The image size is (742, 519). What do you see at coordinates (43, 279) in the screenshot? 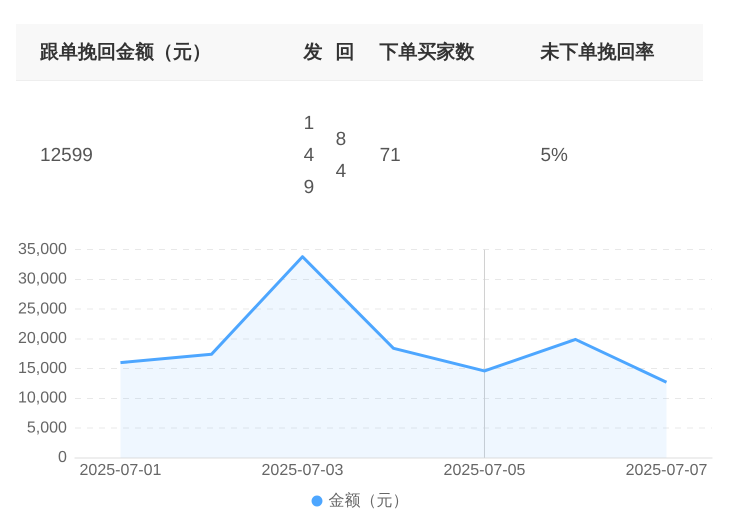
I see `y-tick-label: 30,000` at bounding box center [43, 279].